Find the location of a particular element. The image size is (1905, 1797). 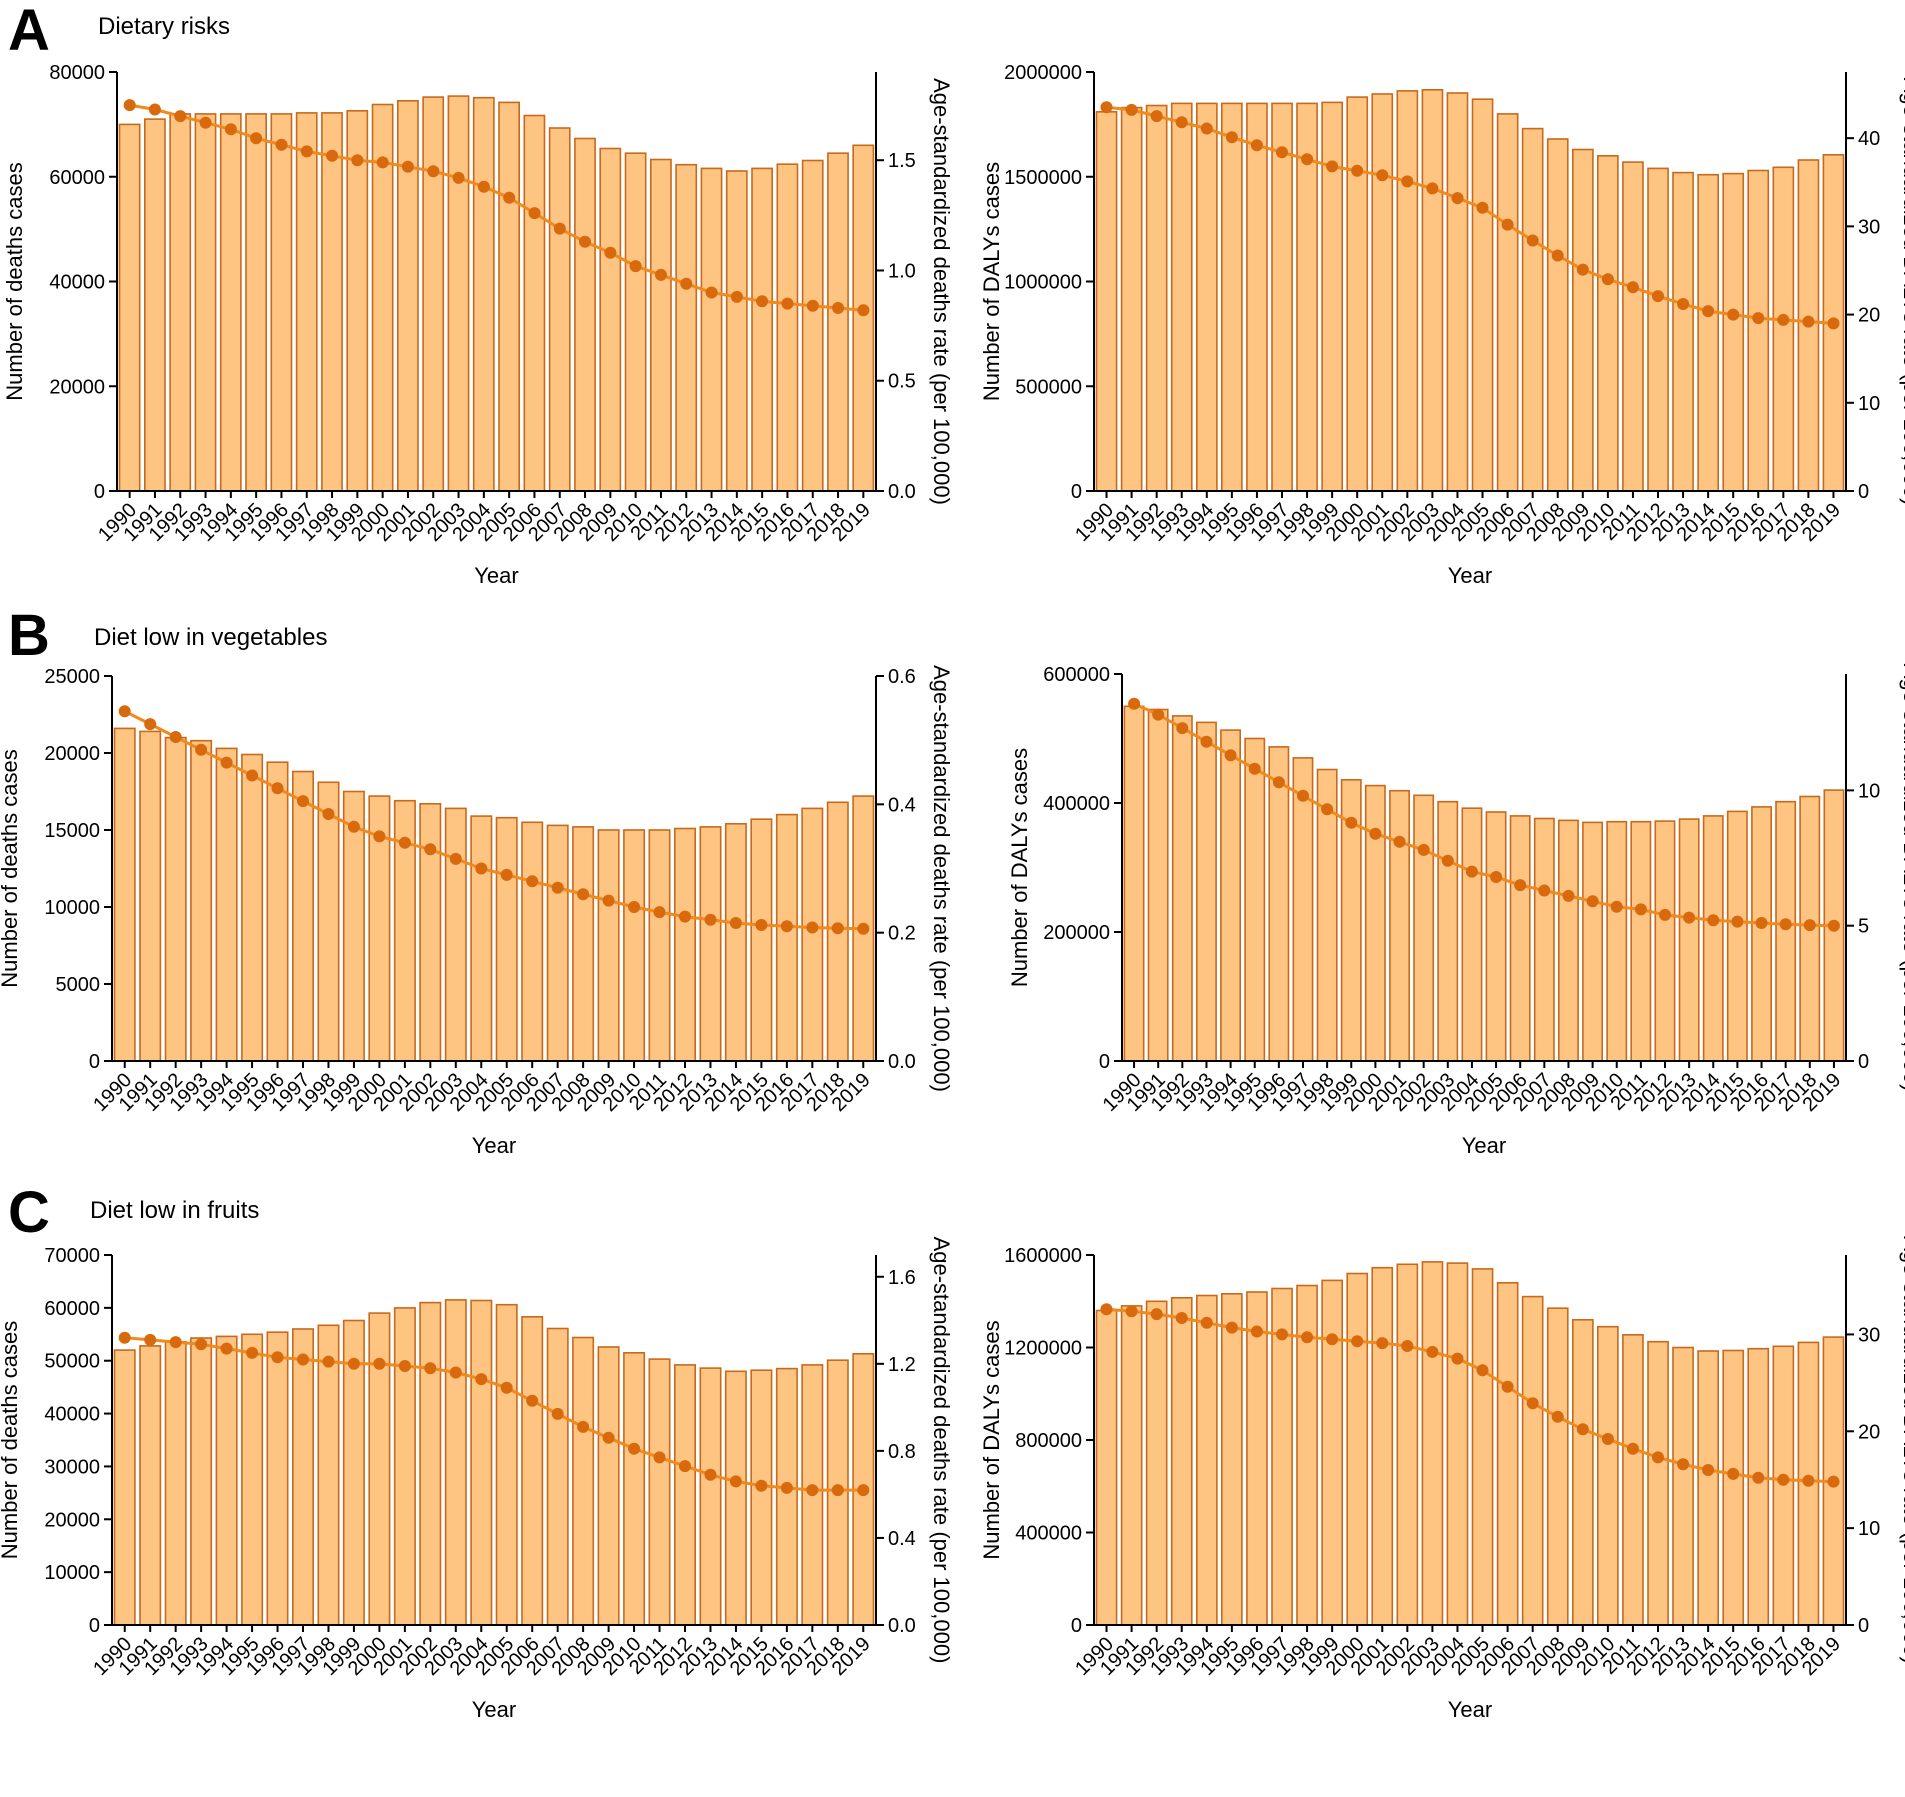

rate-point-1999 is located at coordinates (353, 1363).